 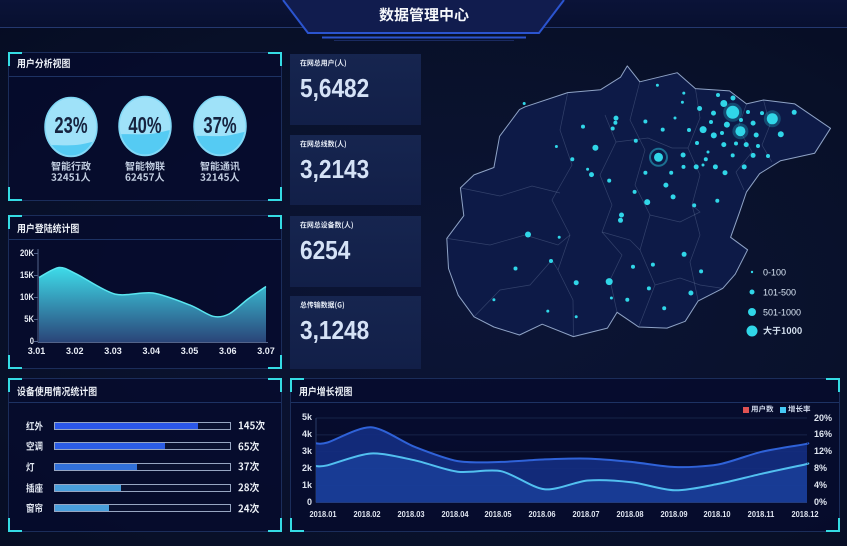 What do you see at coordinates (774, 273) in the screenshot?
I see `svg-text: 0-100` at bounding box center [774, 273].